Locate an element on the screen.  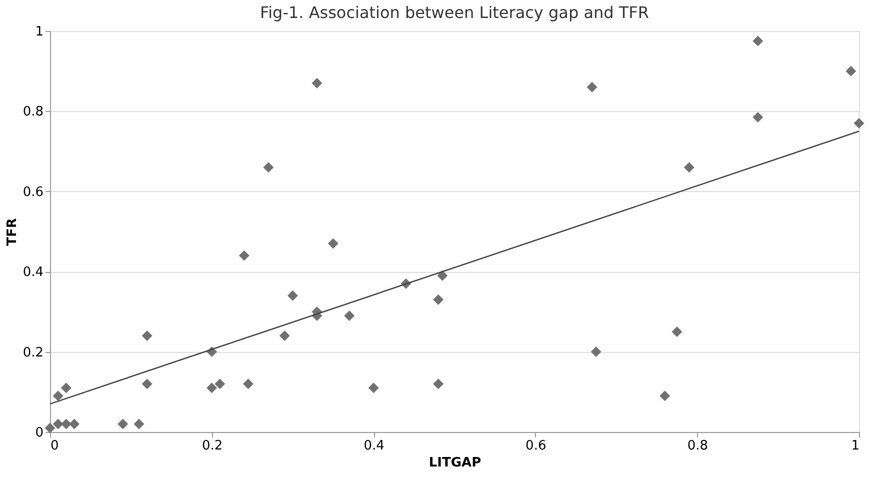
y-tick-label: 0.6 is located at coordinates (33, 192).